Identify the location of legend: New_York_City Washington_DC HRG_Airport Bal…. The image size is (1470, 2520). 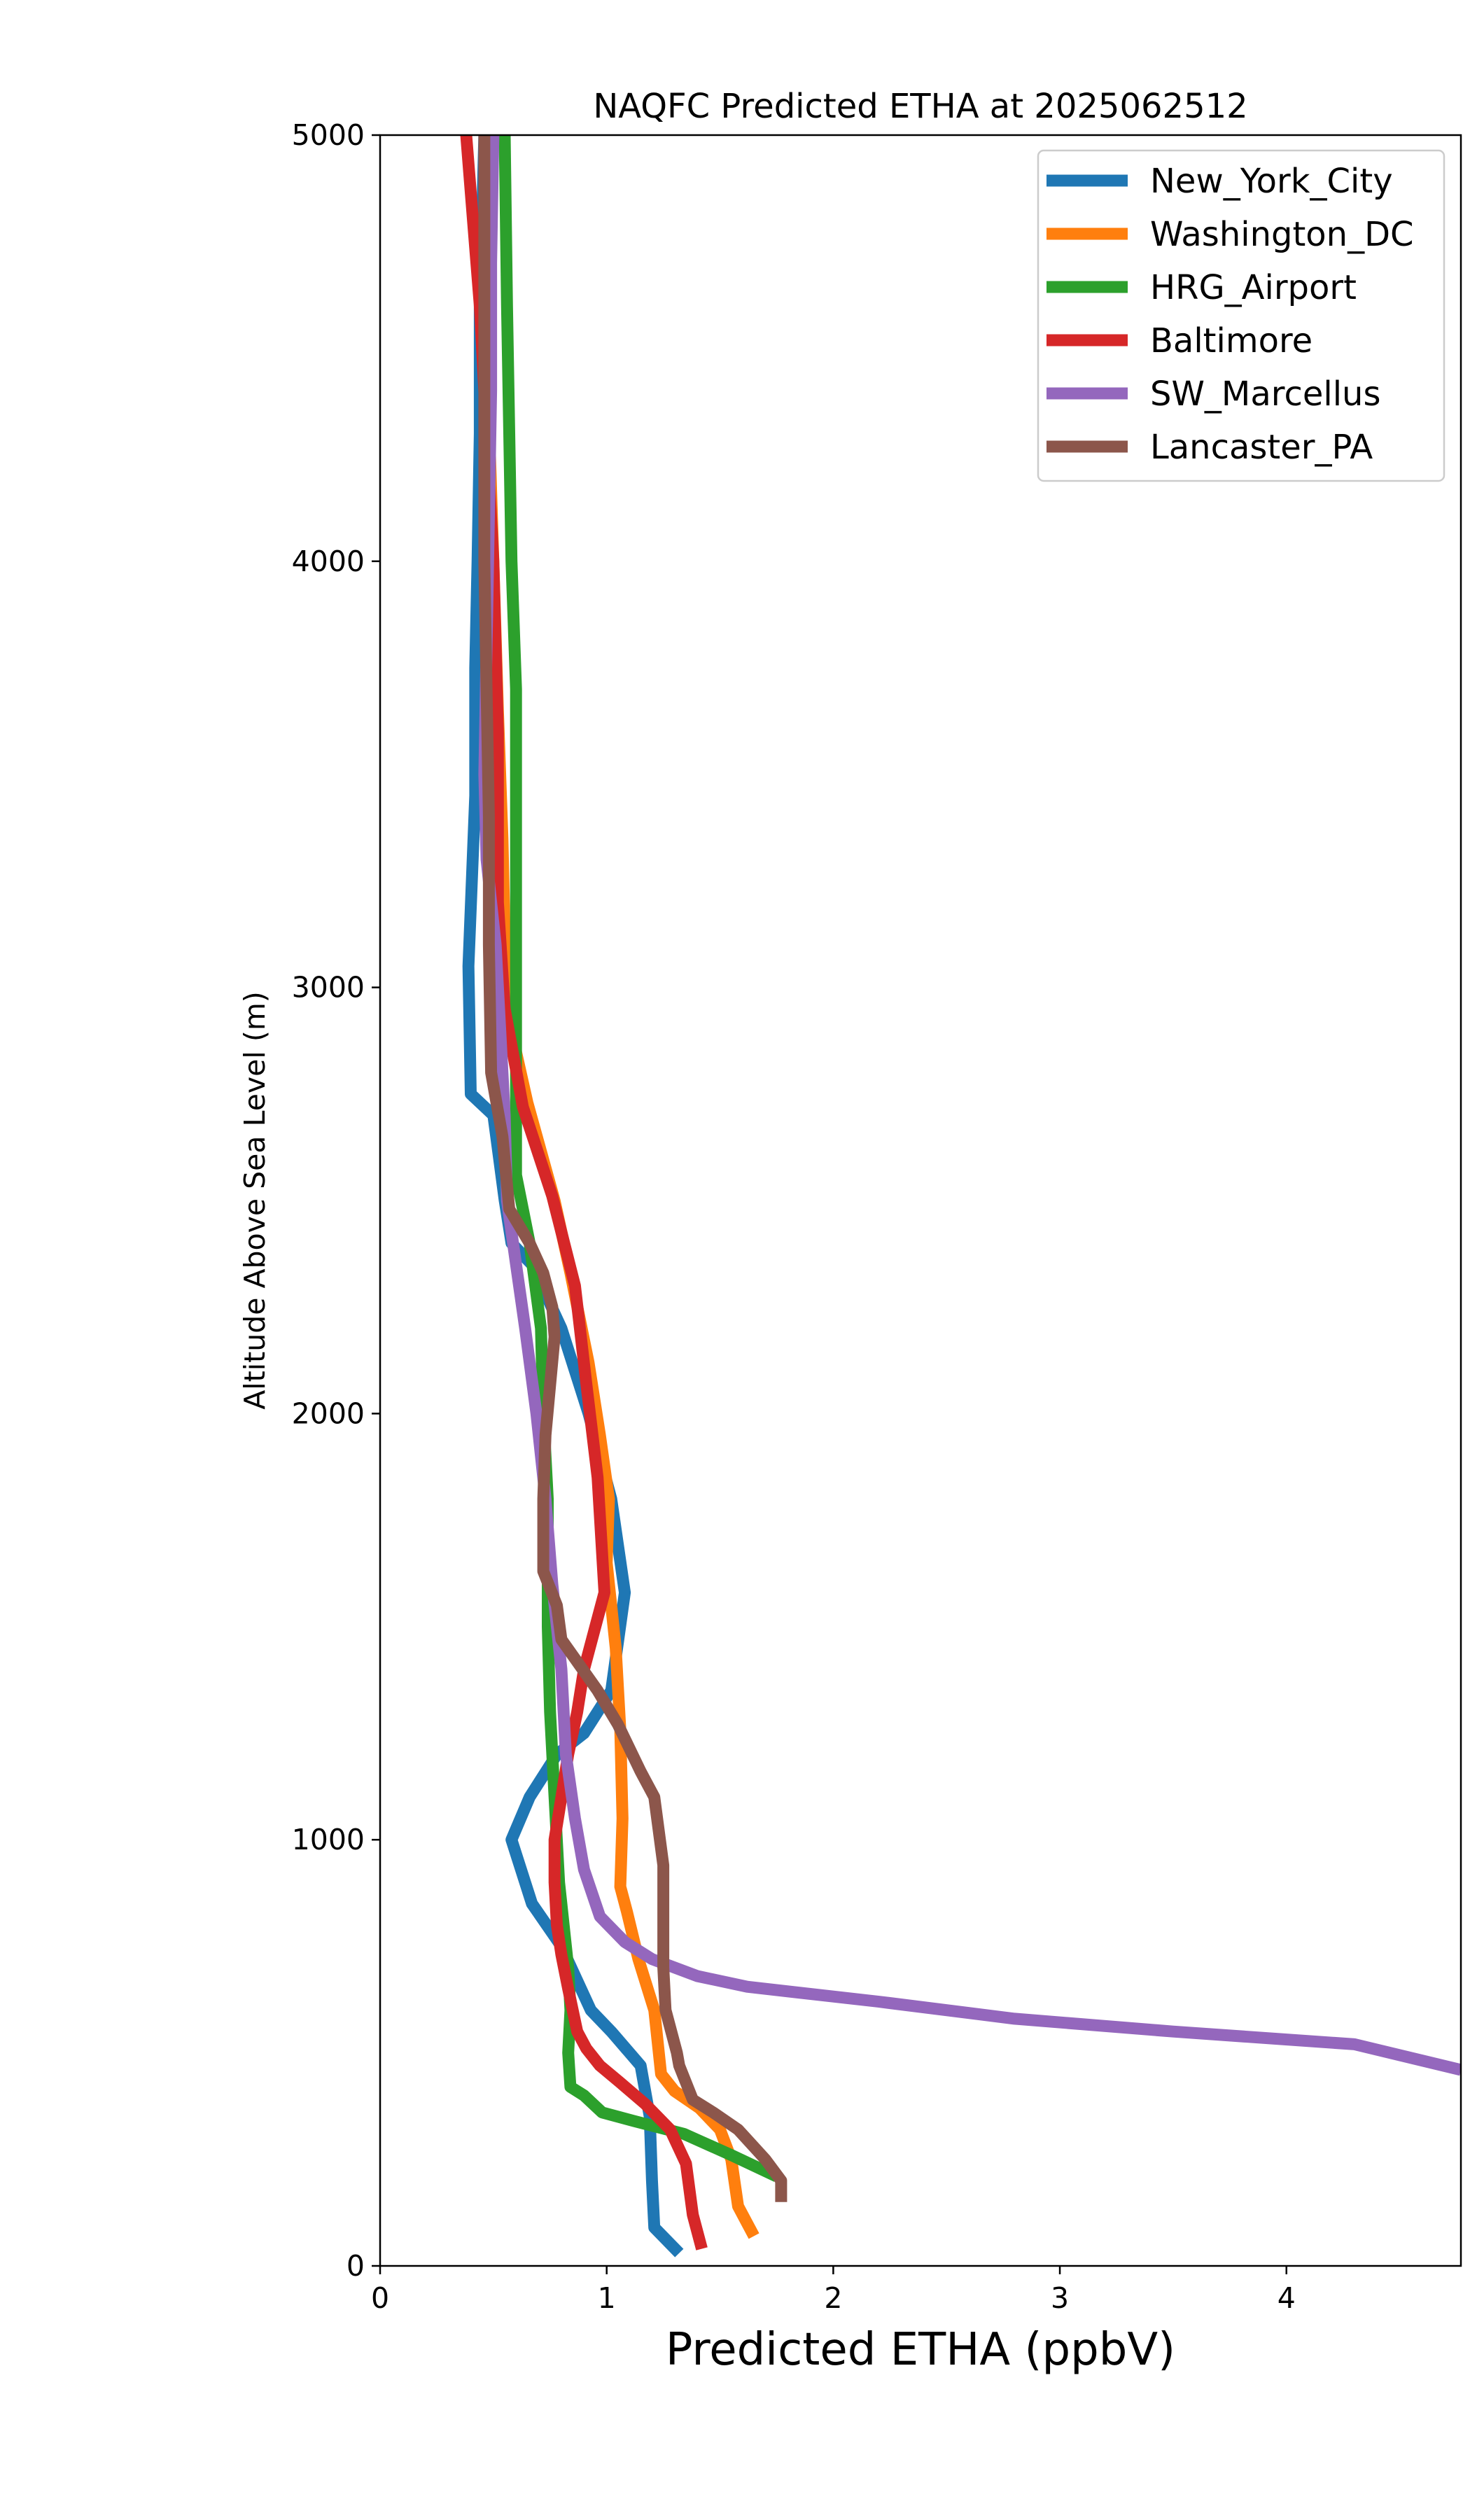
(1241, 315).